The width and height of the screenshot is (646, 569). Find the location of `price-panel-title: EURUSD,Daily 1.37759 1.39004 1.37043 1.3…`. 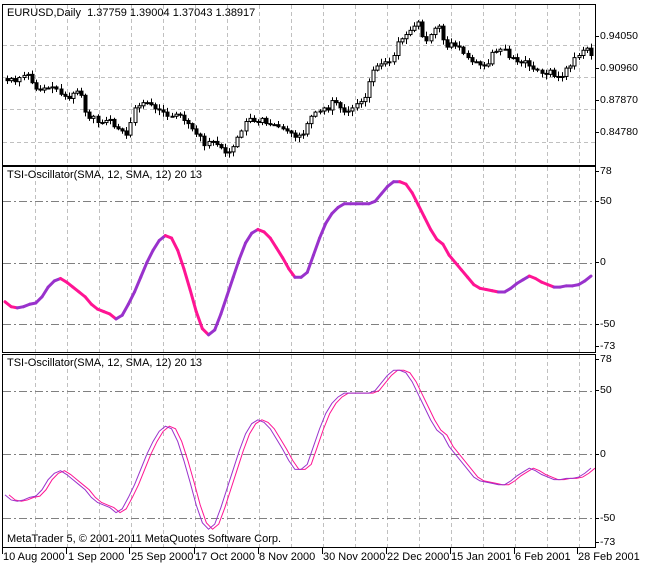

price-panel-title: EURUSD,Daily 1.37759 1.39004 1.37043 1.3… is located at coordinates (131, 13).